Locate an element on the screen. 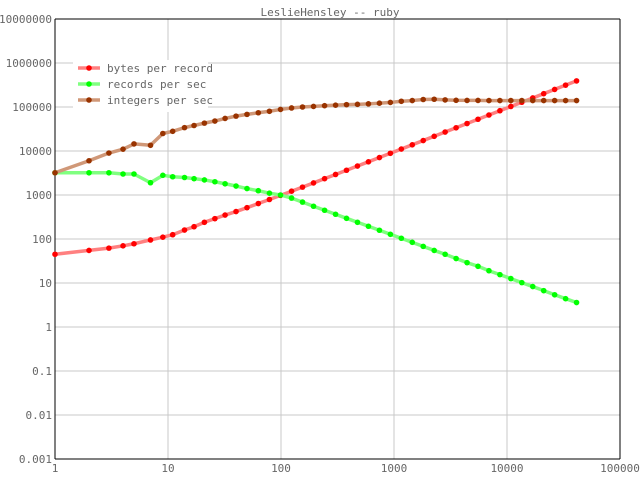 The image size is (640, 485). y-tick-label: 1000 is located at coordinates (39, 195).